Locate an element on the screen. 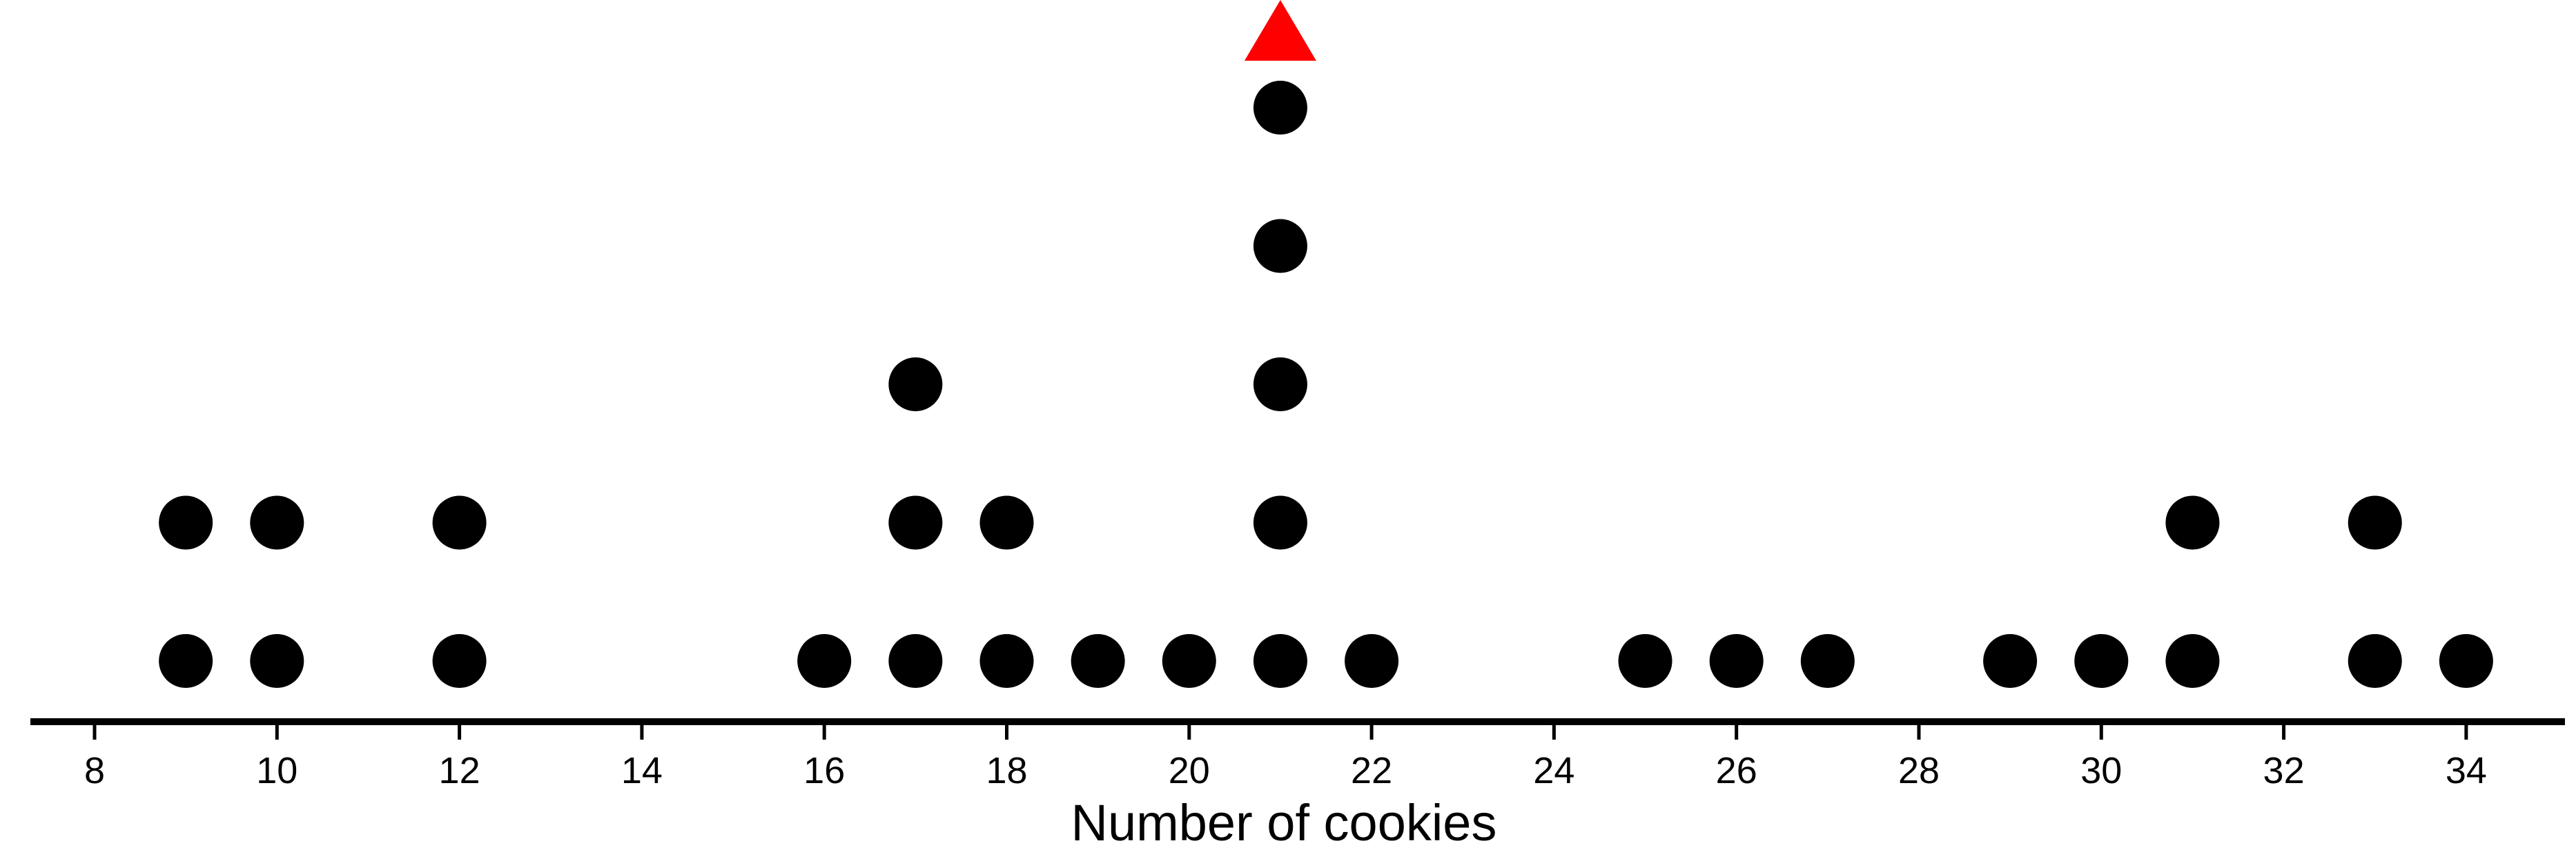  x-axis: 8 10 12 14 16 18 20 22 24 26 28 30 32 34 is located at coordinates (1297, 754).